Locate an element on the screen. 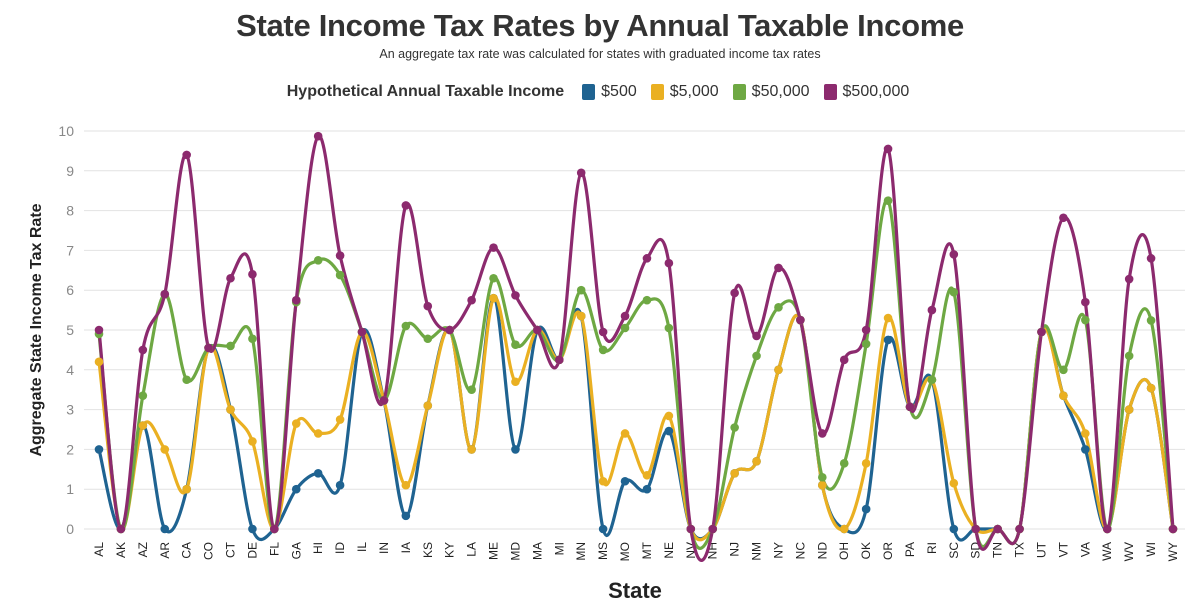 The height and width of the screenshot is (600, 1200). legend-item-500000: $500,000 is located at coordinates (866, 92).